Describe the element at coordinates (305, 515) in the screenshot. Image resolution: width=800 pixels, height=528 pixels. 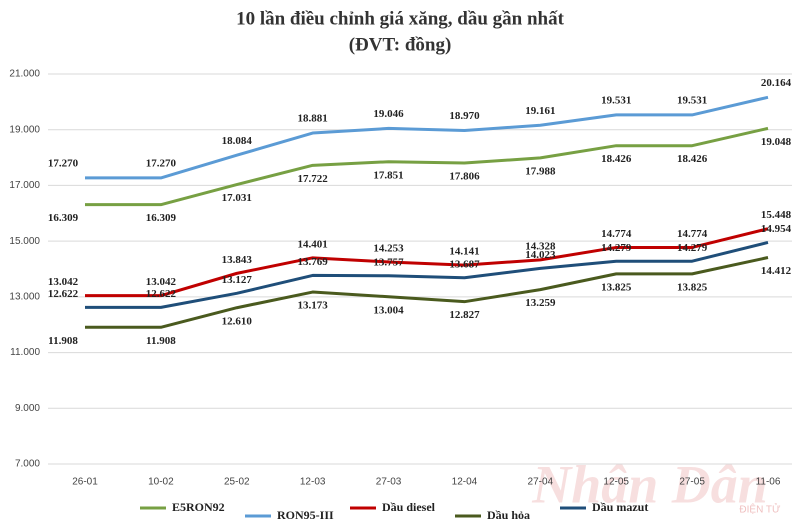
I see `legend-label: RON95-III` at that location.